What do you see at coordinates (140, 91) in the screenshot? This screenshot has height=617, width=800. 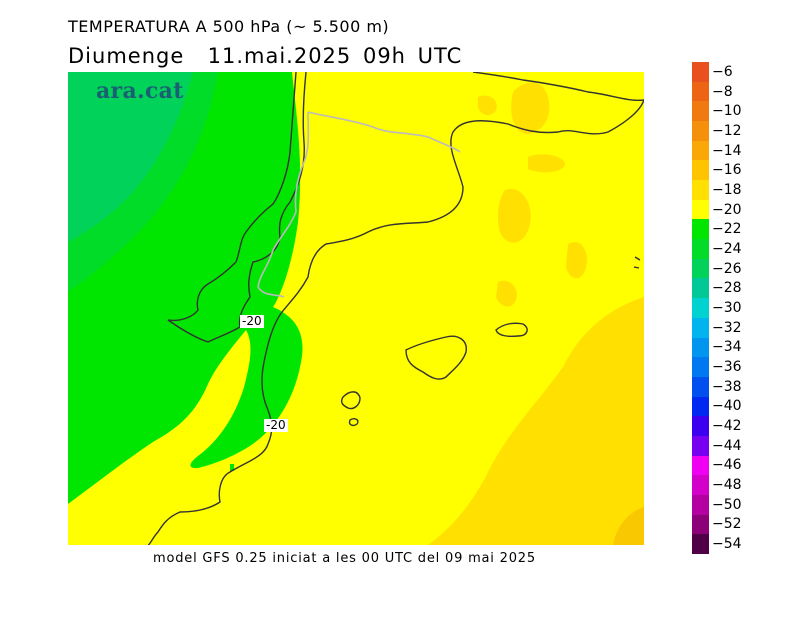 I see `logo-text: ara.cat` at bounding box center [140, 91].